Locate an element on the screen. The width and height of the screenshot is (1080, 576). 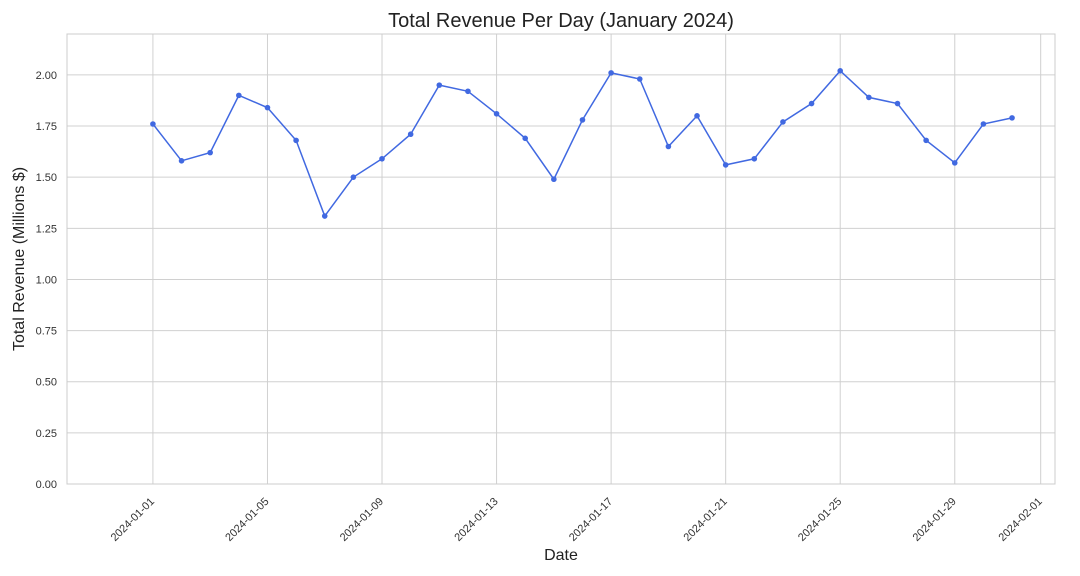
y-tick-label: 0.75 is located at coordinates (46, 332).